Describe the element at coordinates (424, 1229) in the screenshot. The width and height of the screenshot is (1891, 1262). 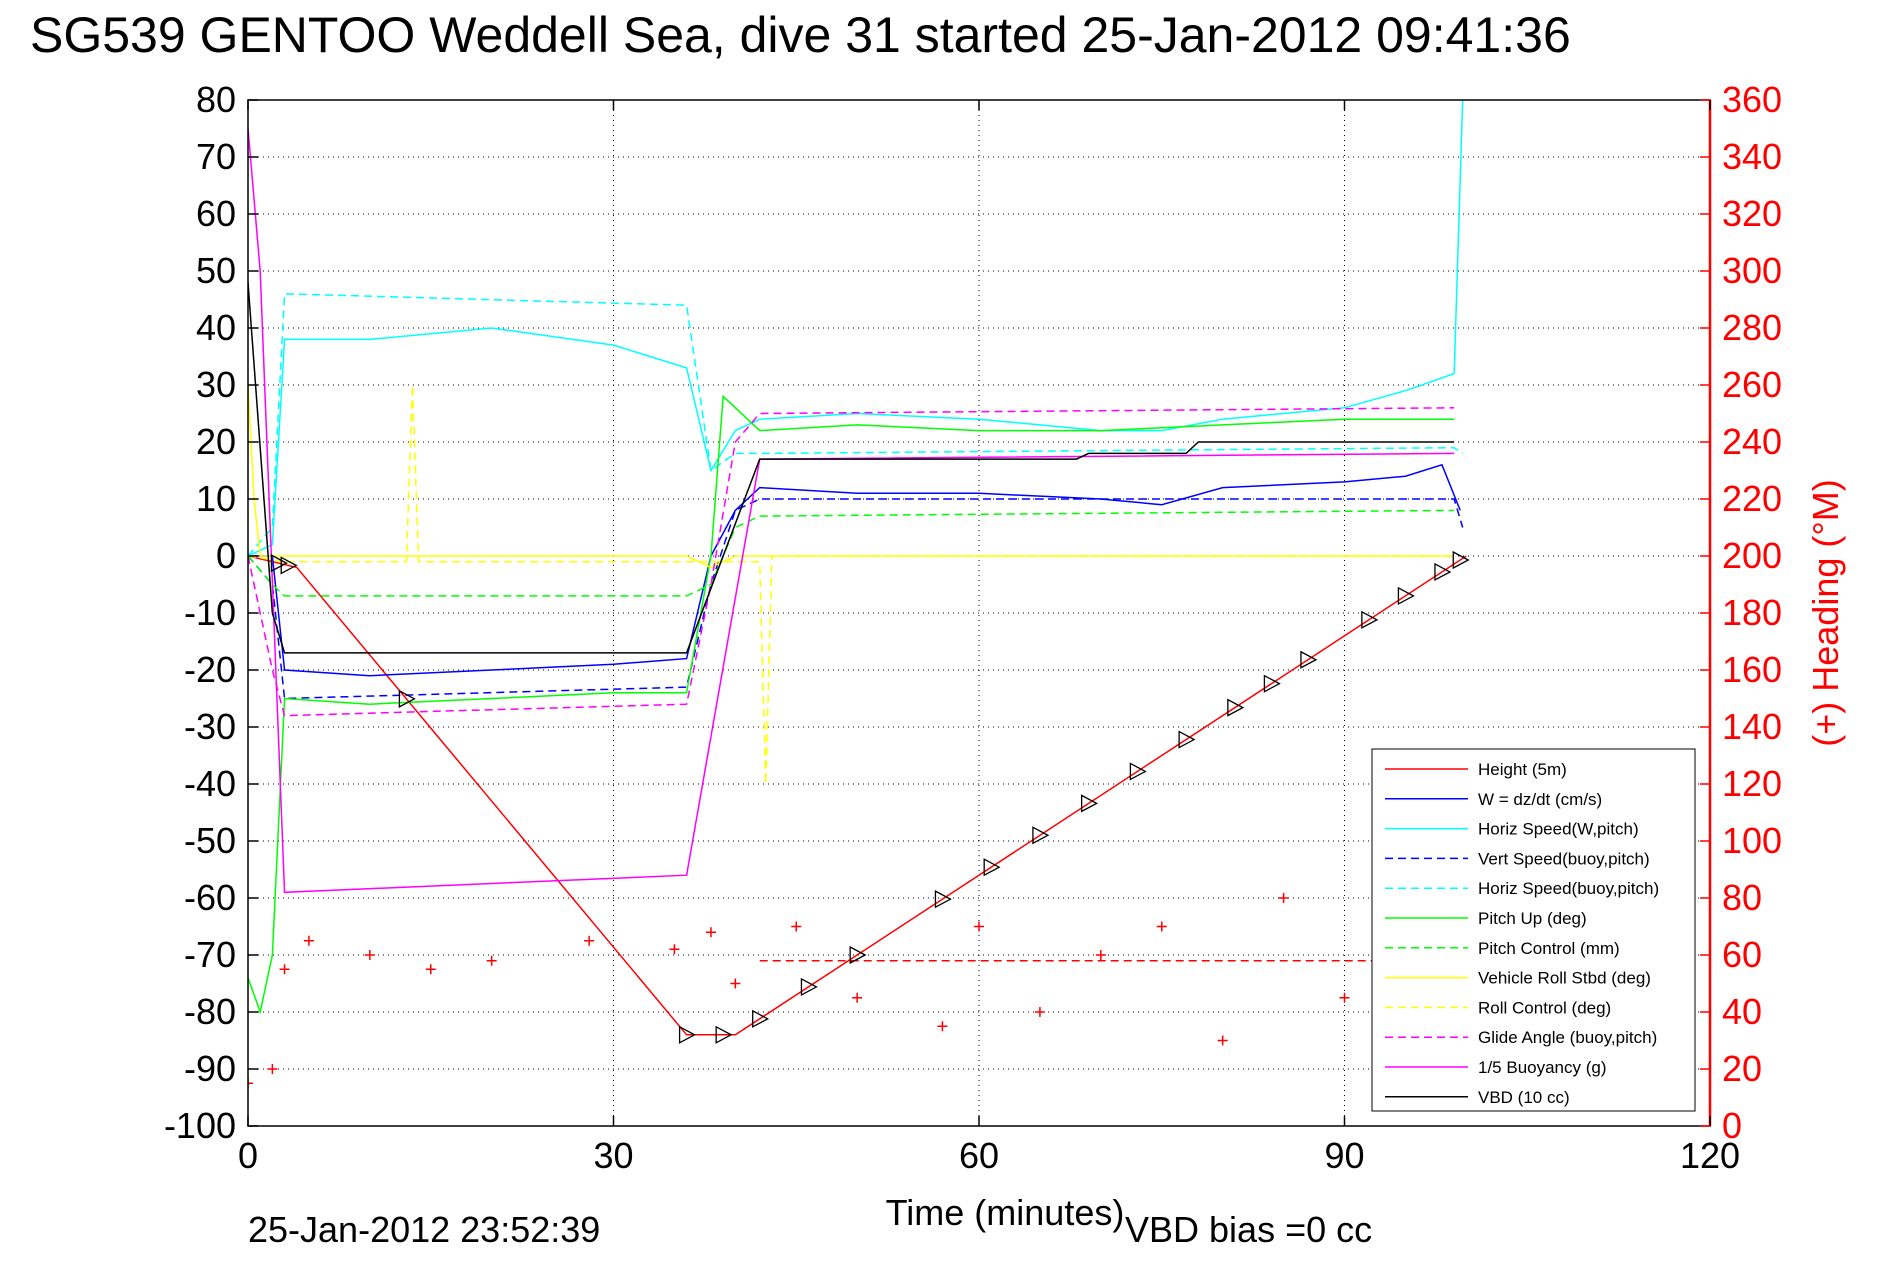
I see `footer-timestamp: 25-Jan-2012 23:52:39` at that location.